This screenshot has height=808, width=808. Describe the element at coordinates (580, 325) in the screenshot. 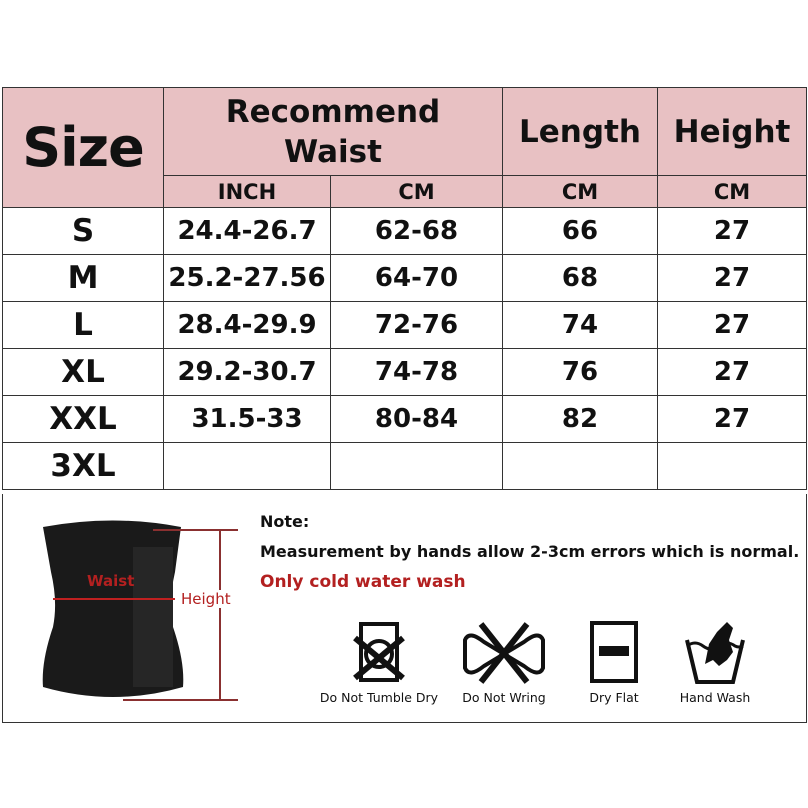

I see `length-cell: 74` at that location.